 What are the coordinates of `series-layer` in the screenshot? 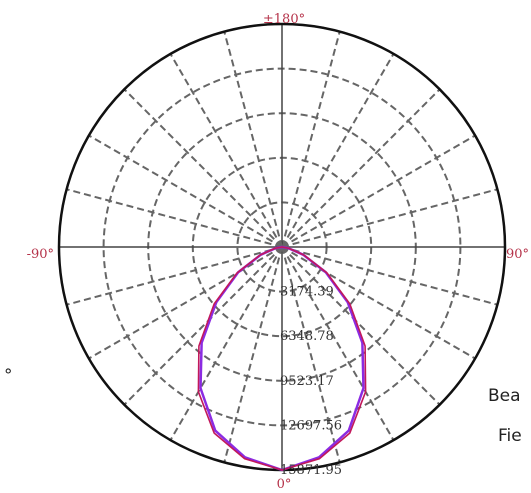 It's located at (282, 358).